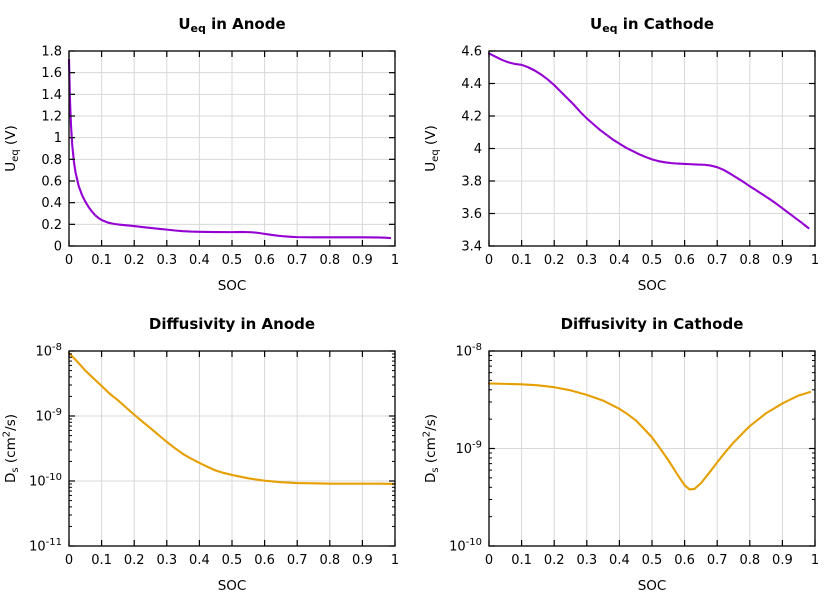  What do you see at coordinates (15, 469) in the screenshot?
I see `label-part-sub: s` at bounding box center [15, 469].